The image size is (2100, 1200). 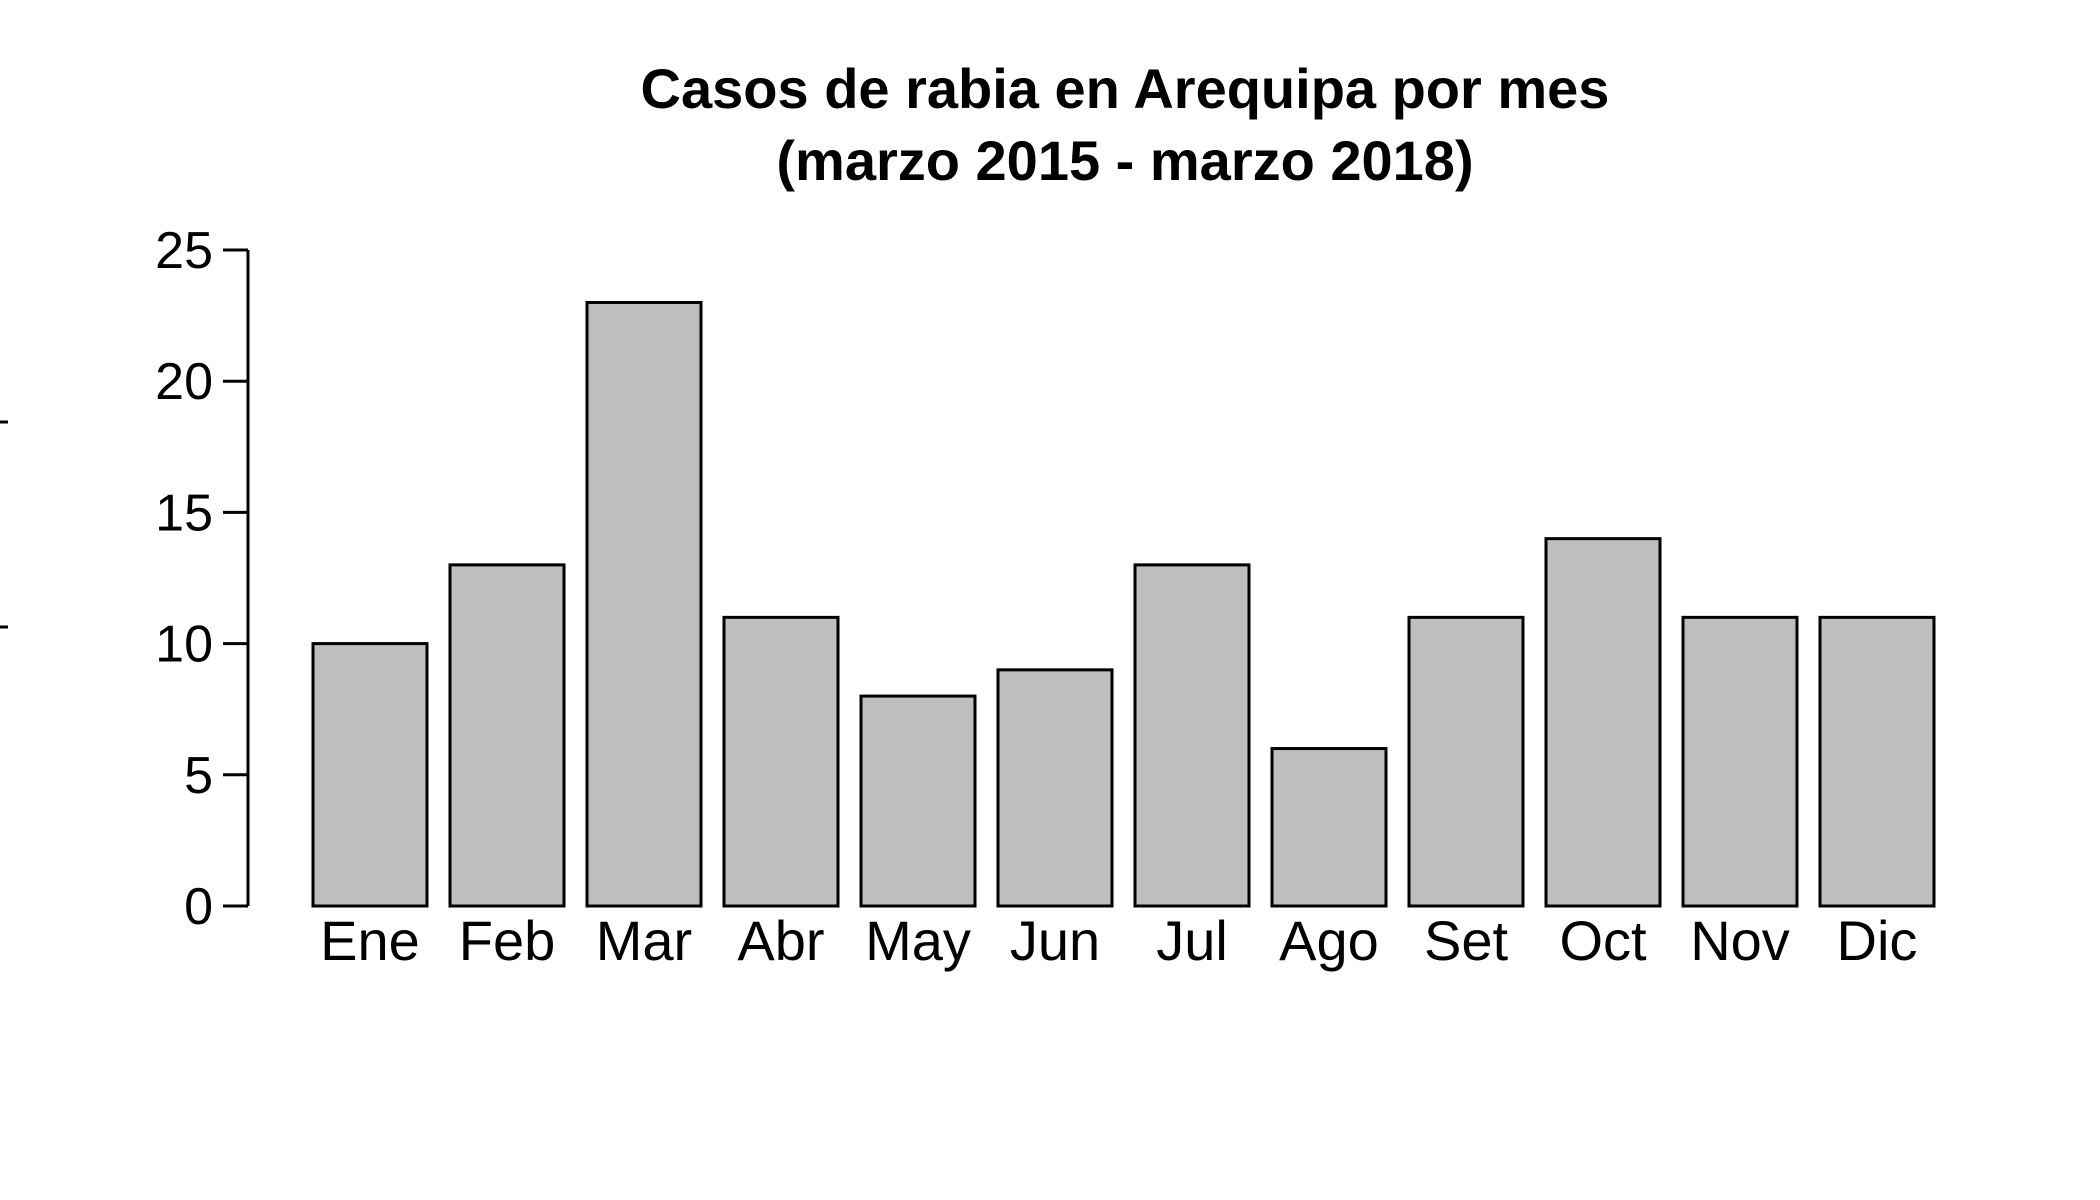 I want to click on bar-feb, so click(x=507, y=735).